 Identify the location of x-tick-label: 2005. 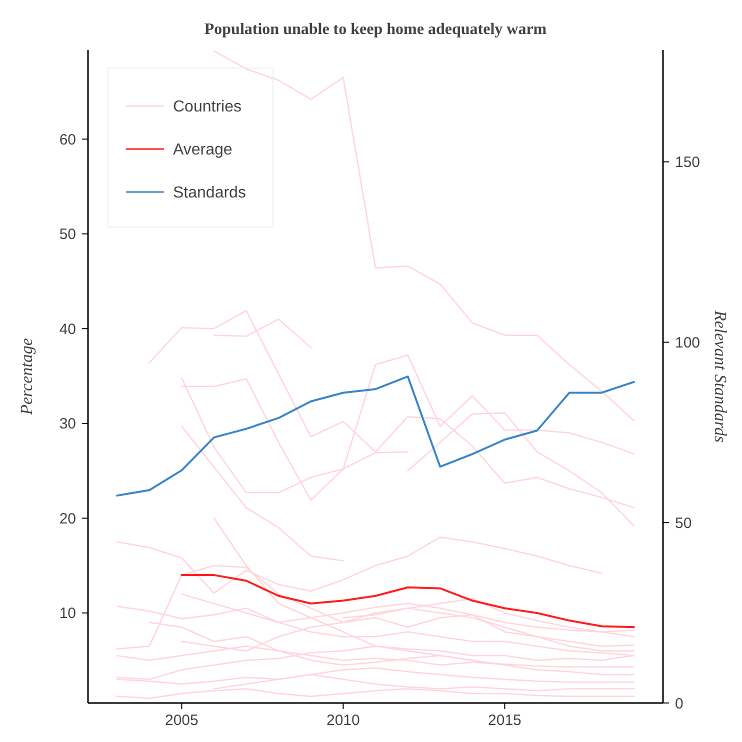
(181, 720).